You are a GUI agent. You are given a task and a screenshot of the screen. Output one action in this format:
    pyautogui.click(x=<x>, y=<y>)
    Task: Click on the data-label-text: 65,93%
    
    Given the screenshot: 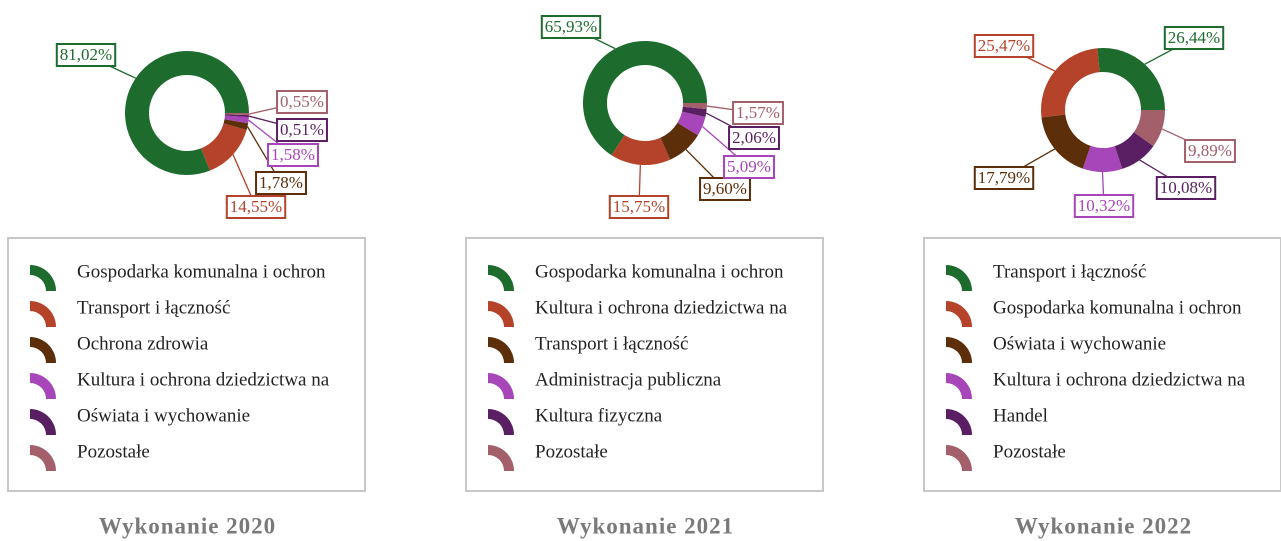 What is the action you would take?
    pyautogui.click(x=571, y=26)
    